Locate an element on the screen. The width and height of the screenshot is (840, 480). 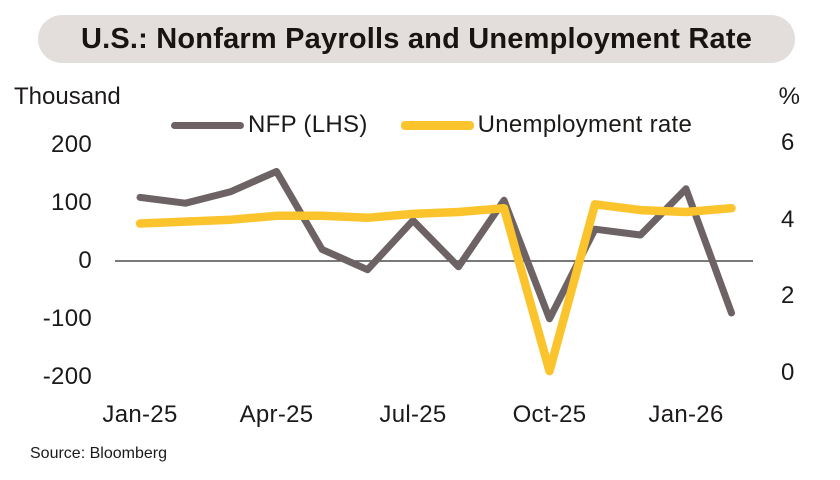
left-tick-200: 200 is located at coordinates (71, 144).